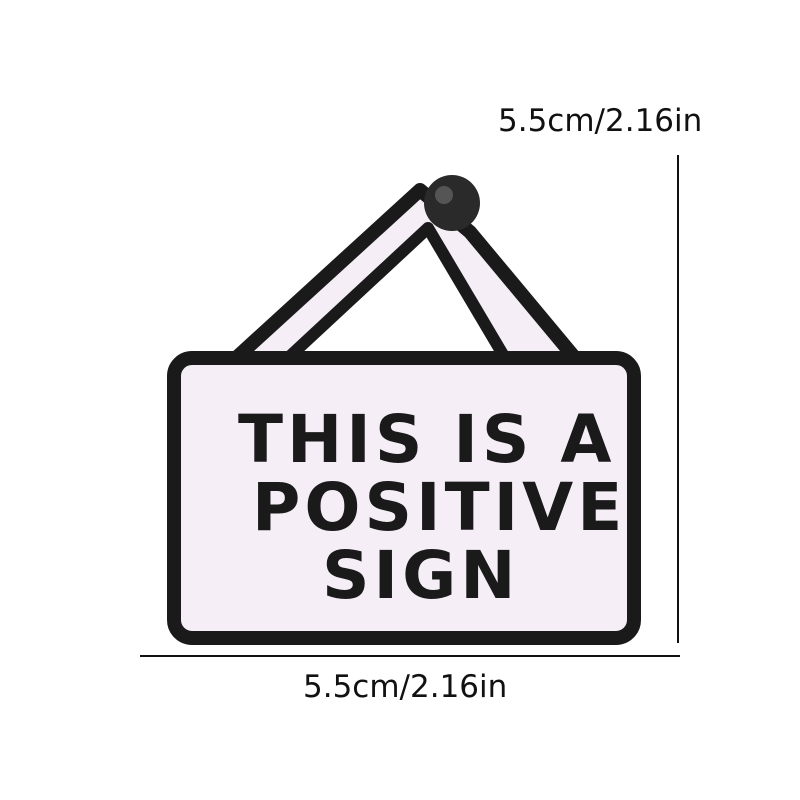 The width and height of the screenshot is (800, 800). Describe the element at coordinates (421, 575) in the screenshot. I see `sign-text-line-3: SIGN` at that location.